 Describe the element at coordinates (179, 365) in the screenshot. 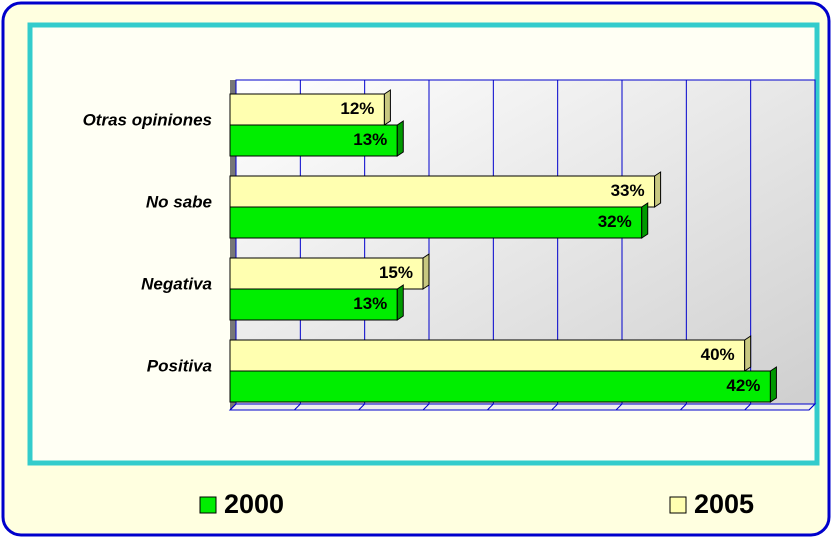

I see `y-tick-label: Positiva` at that location.